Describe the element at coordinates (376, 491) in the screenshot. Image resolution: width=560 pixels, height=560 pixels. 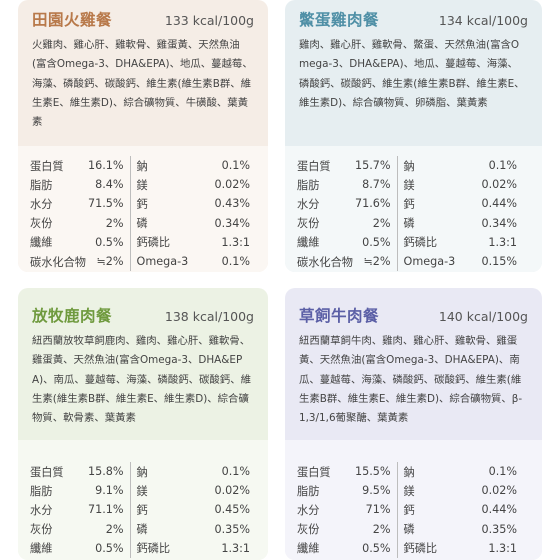
I see `nutrient-value: 9.5%` at that location.